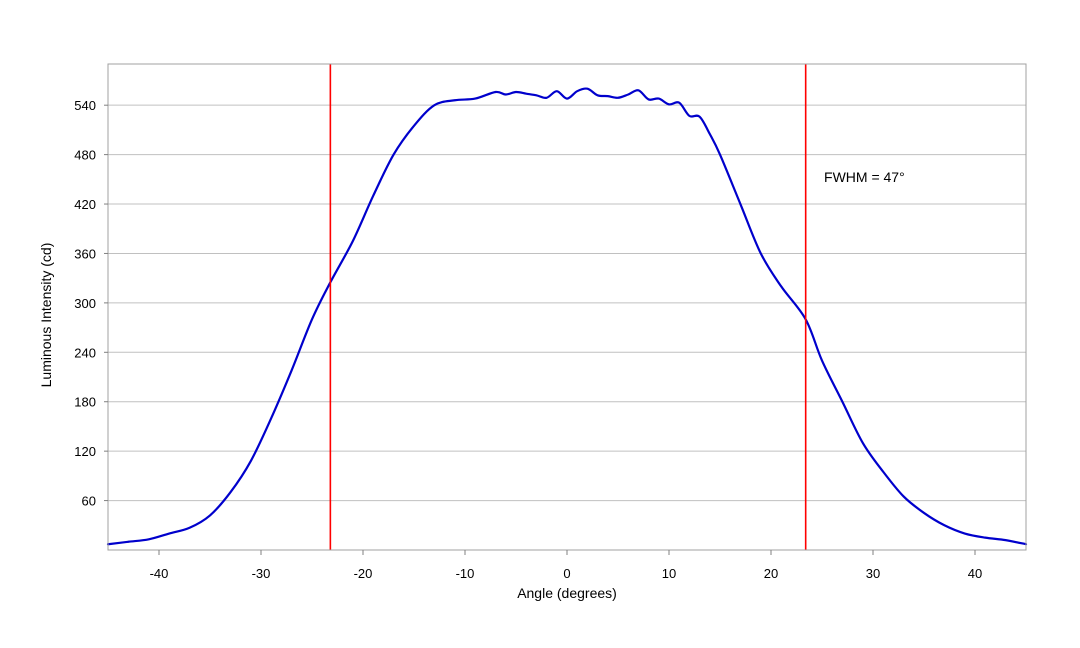 This screenshot has height=648, width=1080. Describe the element at coordinates (261, 573) in the screenshot. I see `tick-label-x: -30` at that location.